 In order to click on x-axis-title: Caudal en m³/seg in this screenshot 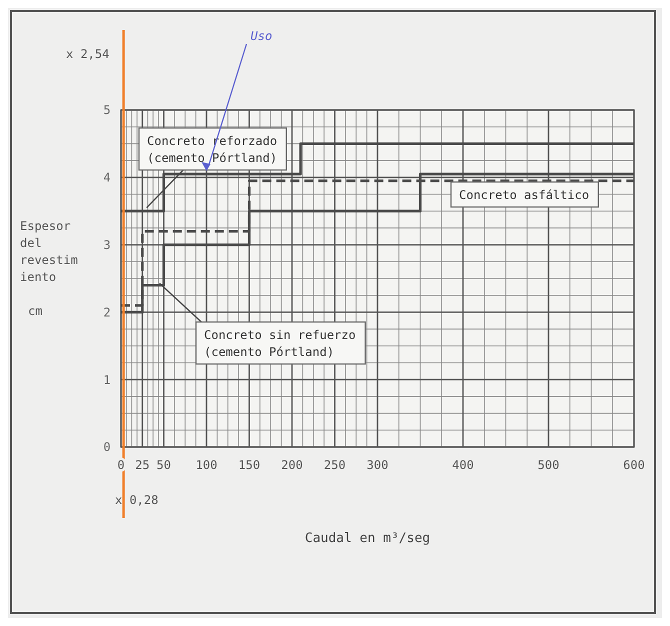, I will do `click(367, 538)`.